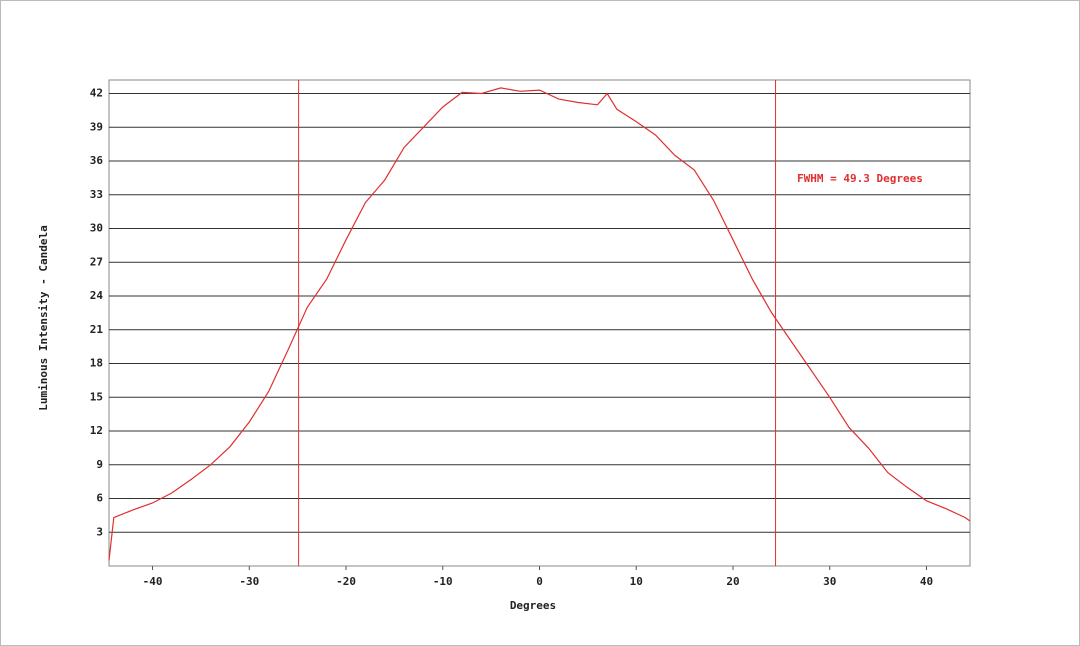 The width and height of the screenshot is (1080, 646). I want to click on x-tick-label: -10, so click(443, 581).